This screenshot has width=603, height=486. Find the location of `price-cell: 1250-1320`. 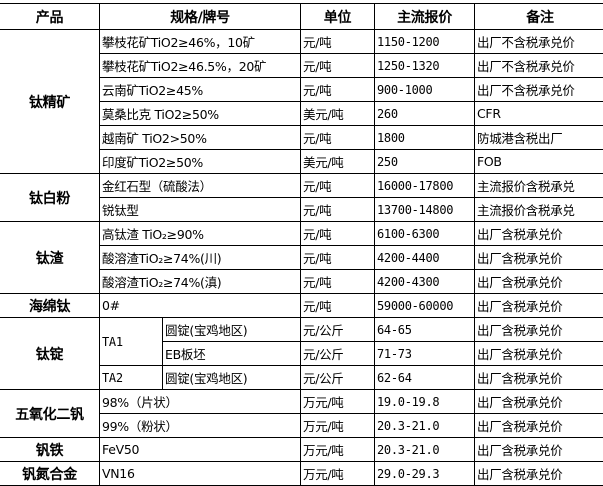

price-cell: 1250-1320 is located at coordinates (425, 66).